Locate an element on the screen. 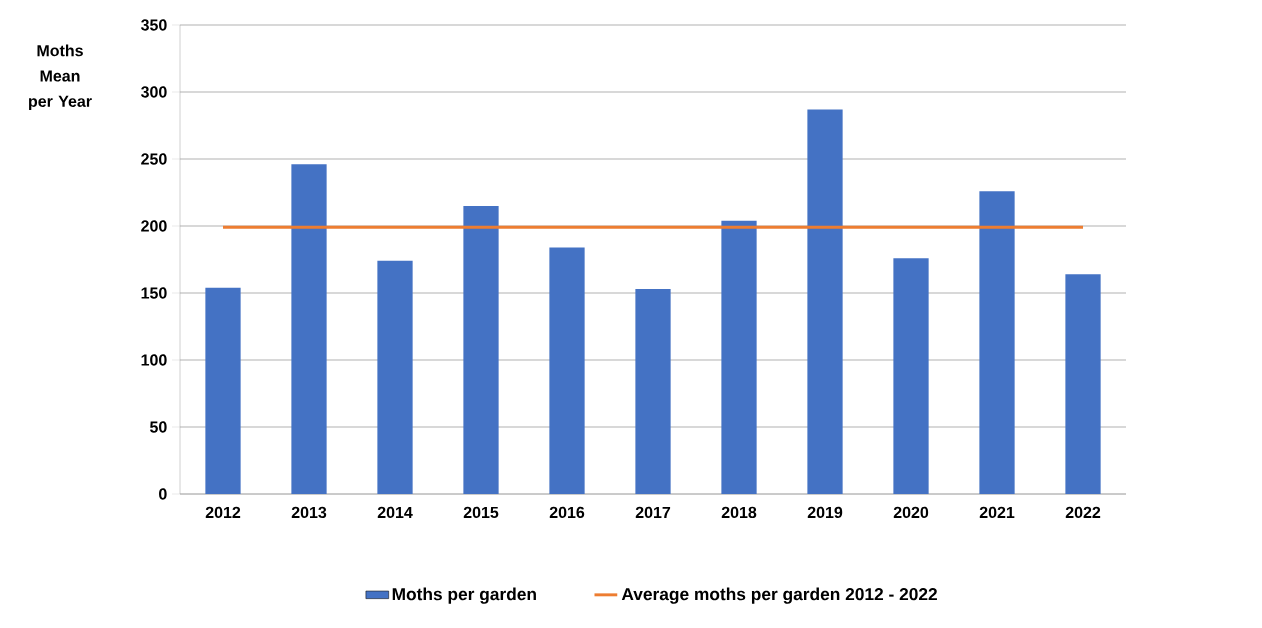  legend-label: Moths per garden is located at coordinates (464, 595).